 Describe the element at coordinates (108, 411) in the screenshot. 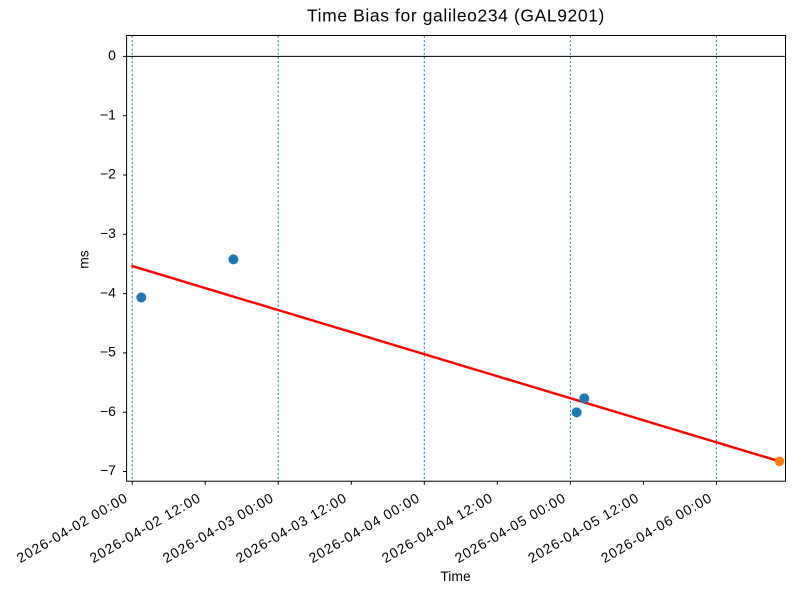

I see `svg-text: −6` at that location.